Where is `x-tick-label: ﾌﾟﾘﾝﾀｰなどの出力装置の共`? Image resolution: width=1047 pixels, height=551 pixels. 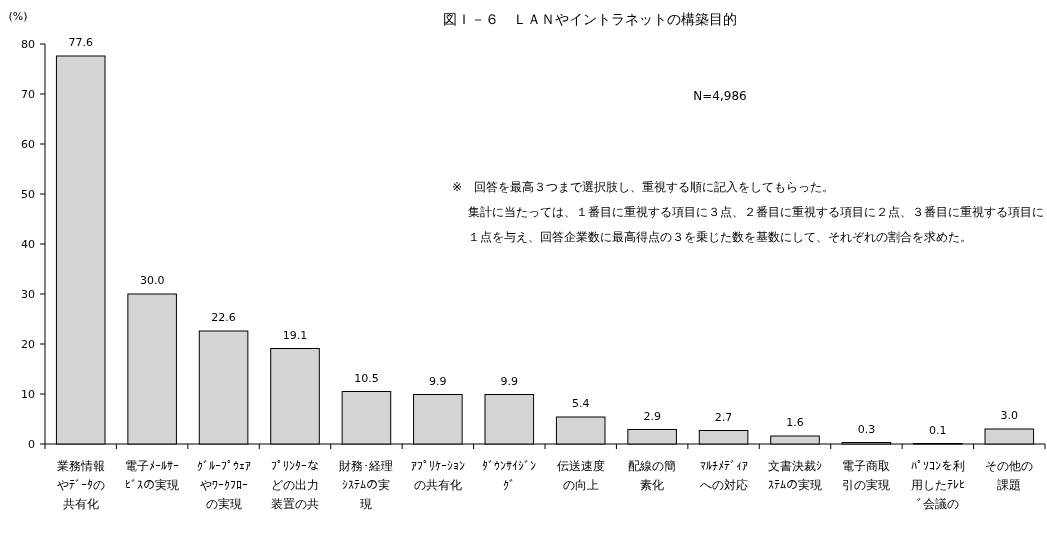
x-tick-label: ﾌﾟﾘﾝﾀｰなどの出力装置の共 is located at coordinates (295, 485).